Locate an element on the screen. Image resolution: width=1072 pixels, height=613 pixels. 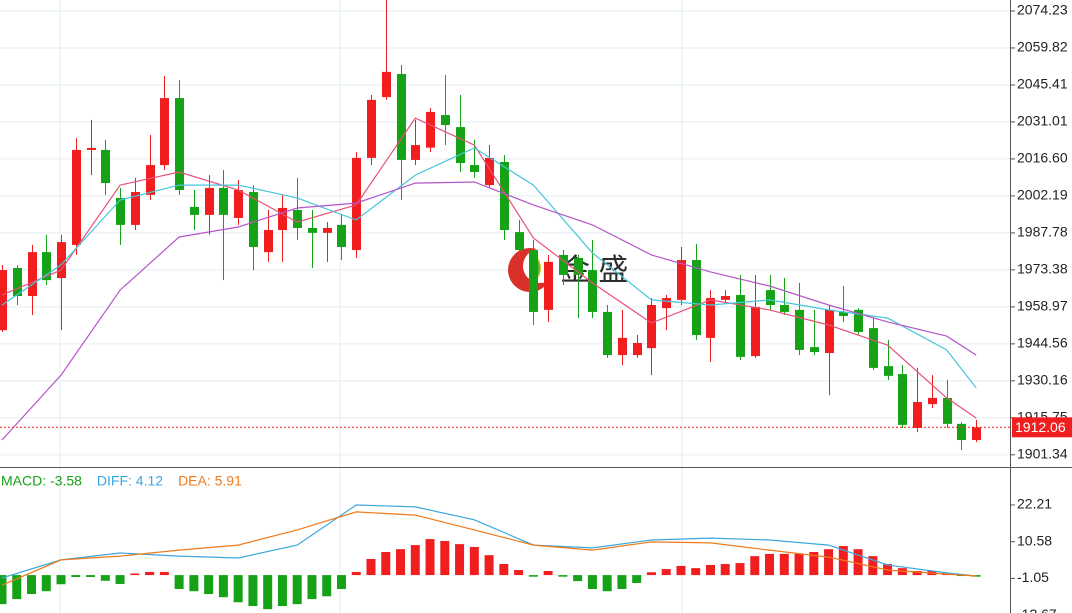
y-tick-label: -12.67 is located at coordinates (1037, 609).